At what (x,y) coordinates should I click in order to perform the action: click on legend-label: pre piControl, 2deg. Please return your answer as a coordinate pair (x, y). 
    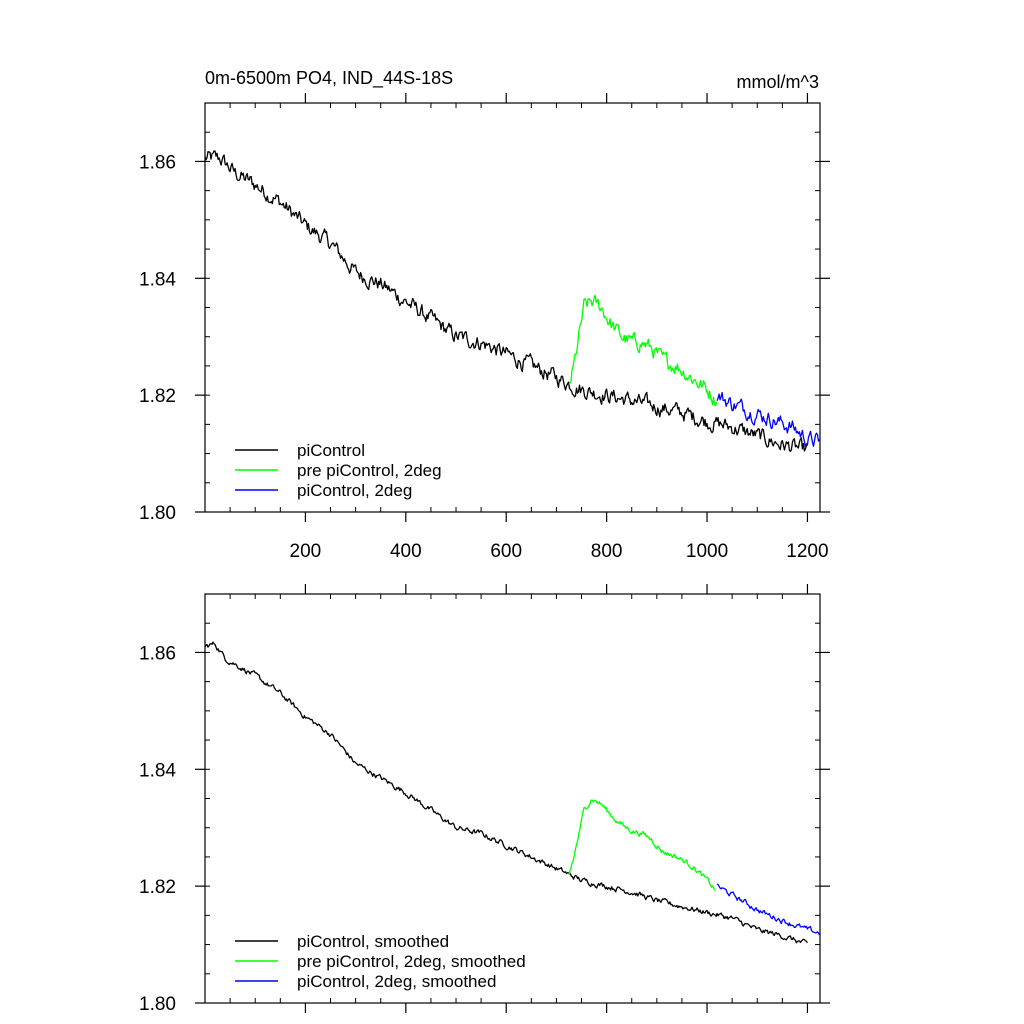
    Looking at the image, I should click on (369, 470).